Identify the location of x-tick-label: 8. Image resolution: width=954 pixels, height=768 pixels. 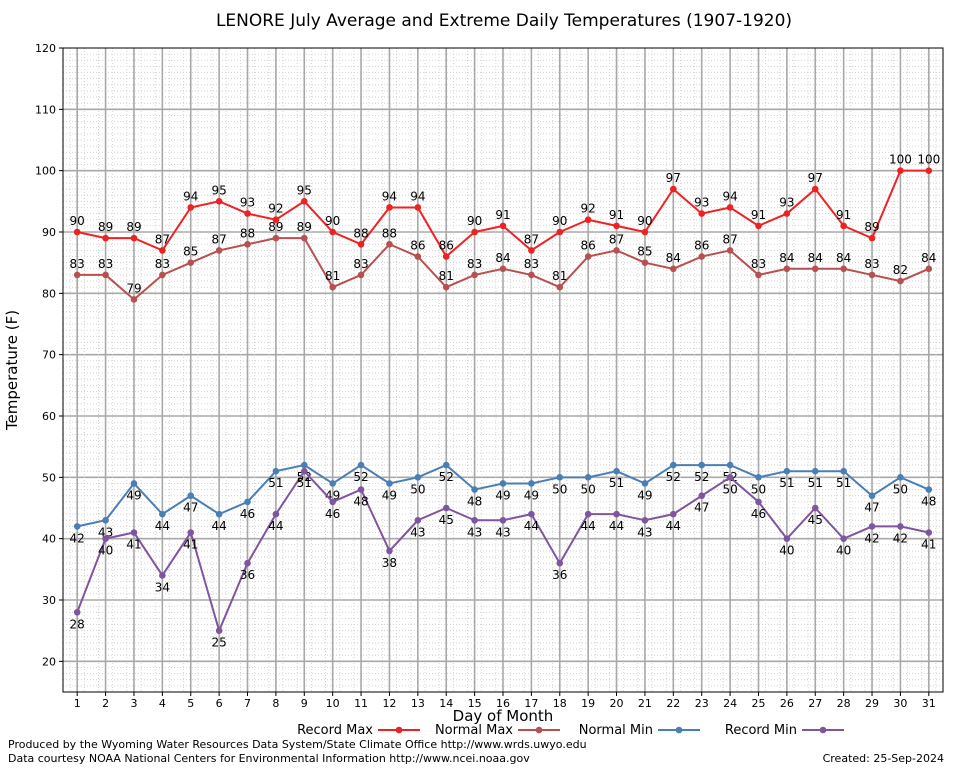
(275, 703).